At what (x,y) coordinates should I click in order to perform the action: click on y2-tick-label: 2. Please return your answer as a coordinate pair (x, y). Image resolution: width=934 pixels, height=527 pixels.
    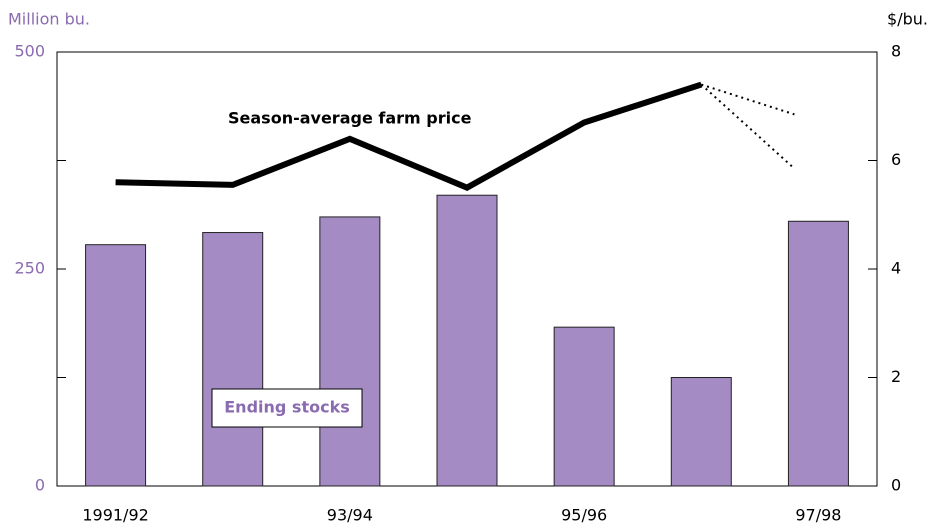
    Looking at the image, I should click on (896, 376).